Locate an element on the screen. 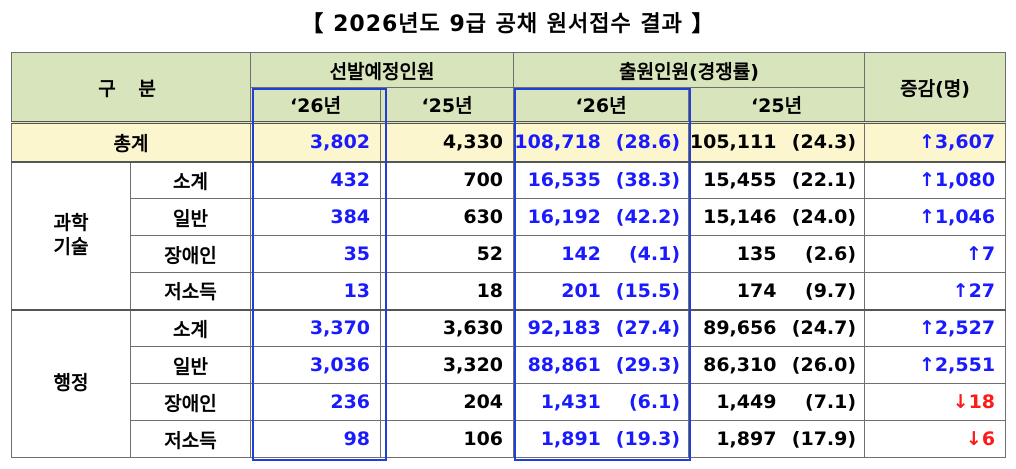 Image resolution: width=1016 pixels, height=469 pixels. total-applicants-2026-count: 108,718 is located at coordinates (557, 142).